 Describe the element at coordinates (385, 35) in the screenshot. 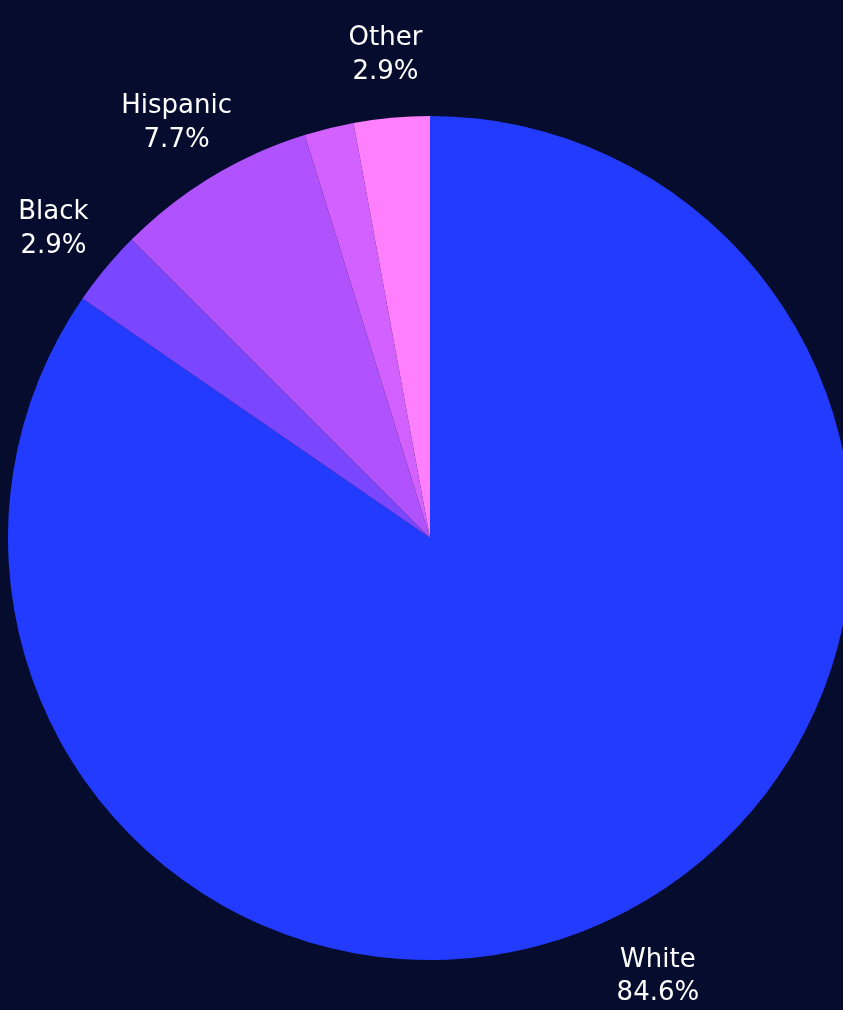

I see `slice-label: Other` at that location.